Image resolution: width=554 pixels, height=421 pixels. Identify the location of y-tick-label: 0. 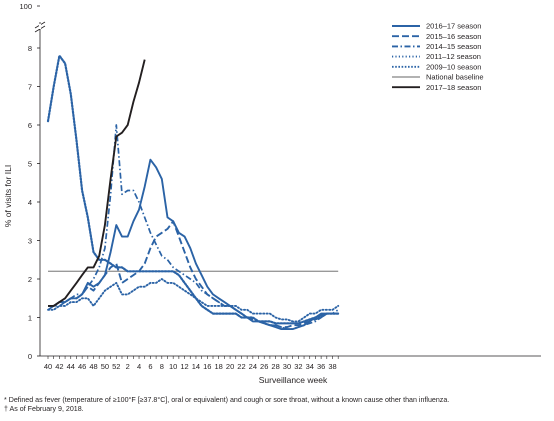
(30, 356).